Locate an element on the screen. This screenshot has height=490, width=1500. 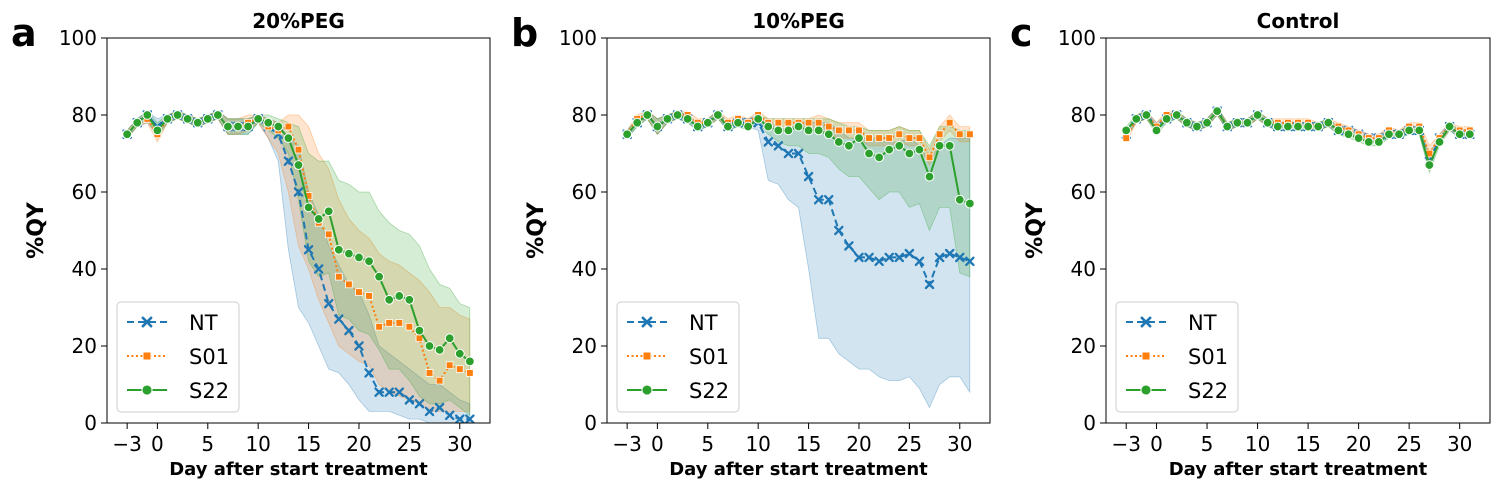
legend-label-nt: NT is located at coordinates (203, 323).